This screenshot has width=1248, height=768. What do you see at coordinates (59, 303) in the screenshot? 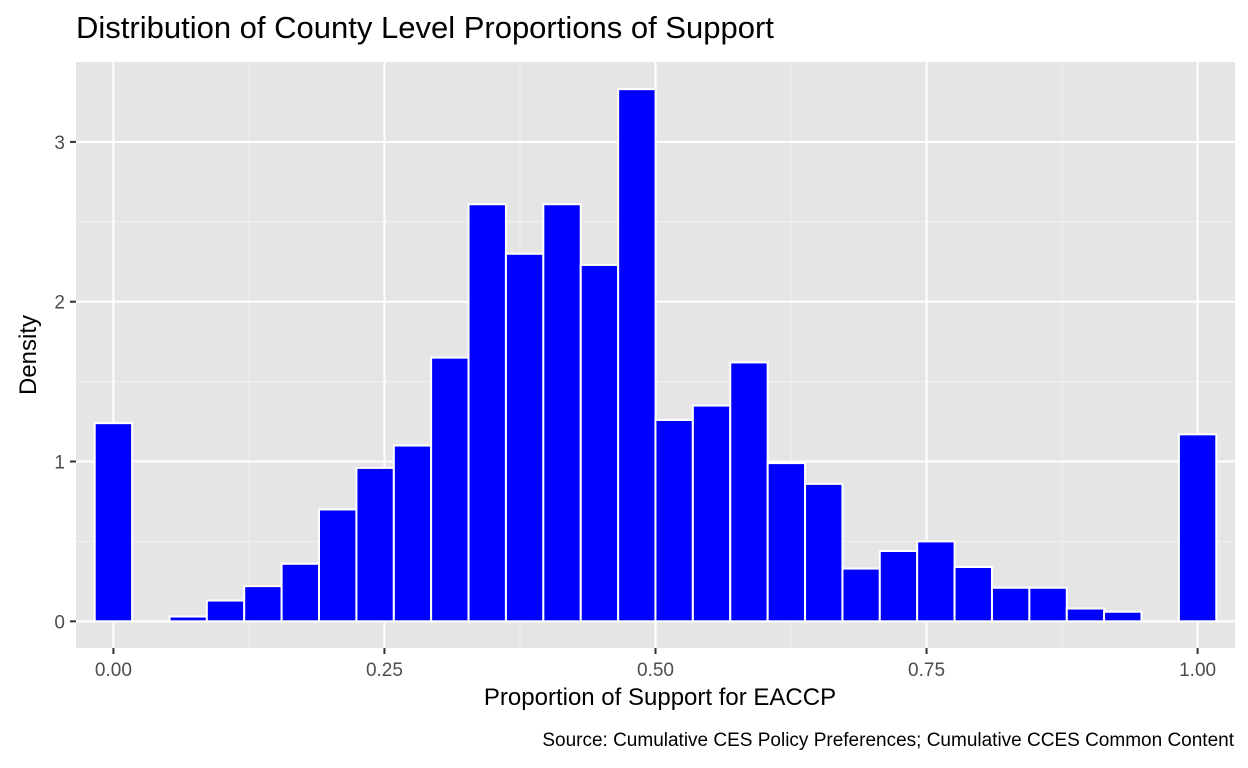
I see `y-tick-label: 2` at bounding box center [59, 303].